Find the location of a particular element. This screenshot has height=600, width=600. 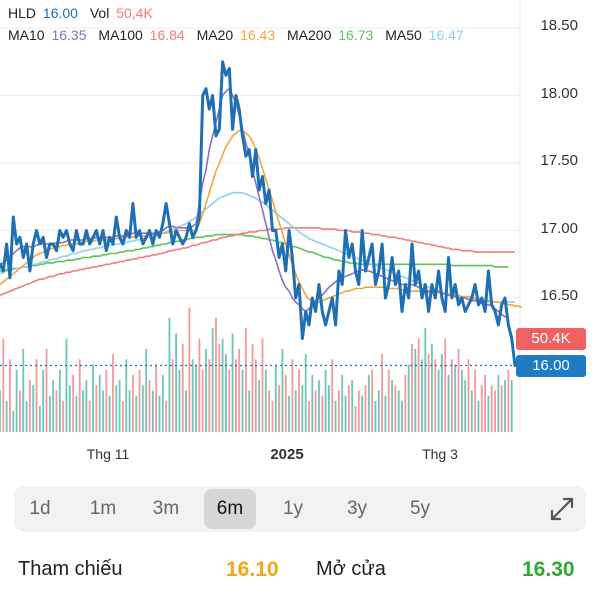

range-1y-button: 1y is located at coordinates (293, 508).